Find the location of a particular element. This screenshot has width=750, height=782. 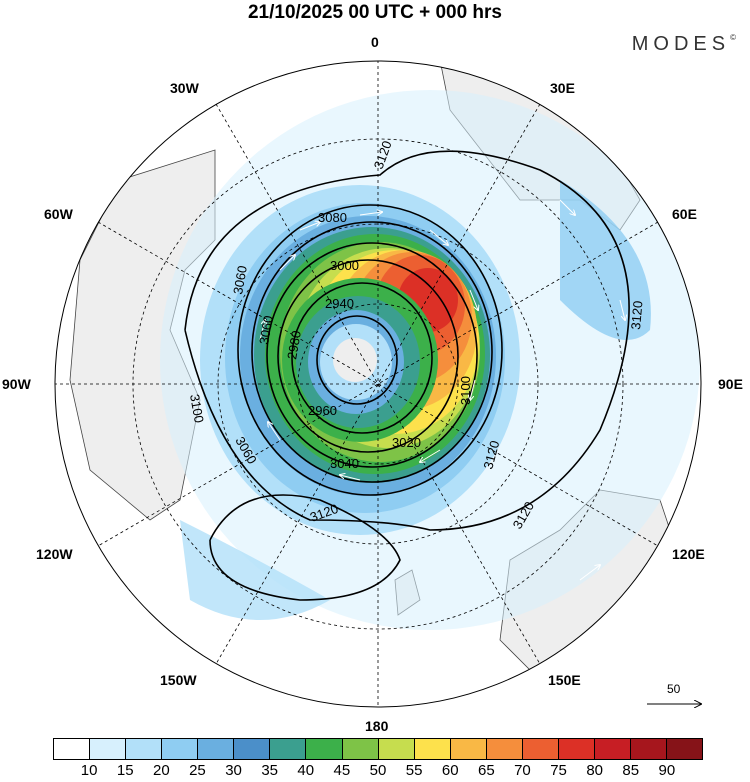

wind-reference-vector: 50 is located at coordinates (675, 697).